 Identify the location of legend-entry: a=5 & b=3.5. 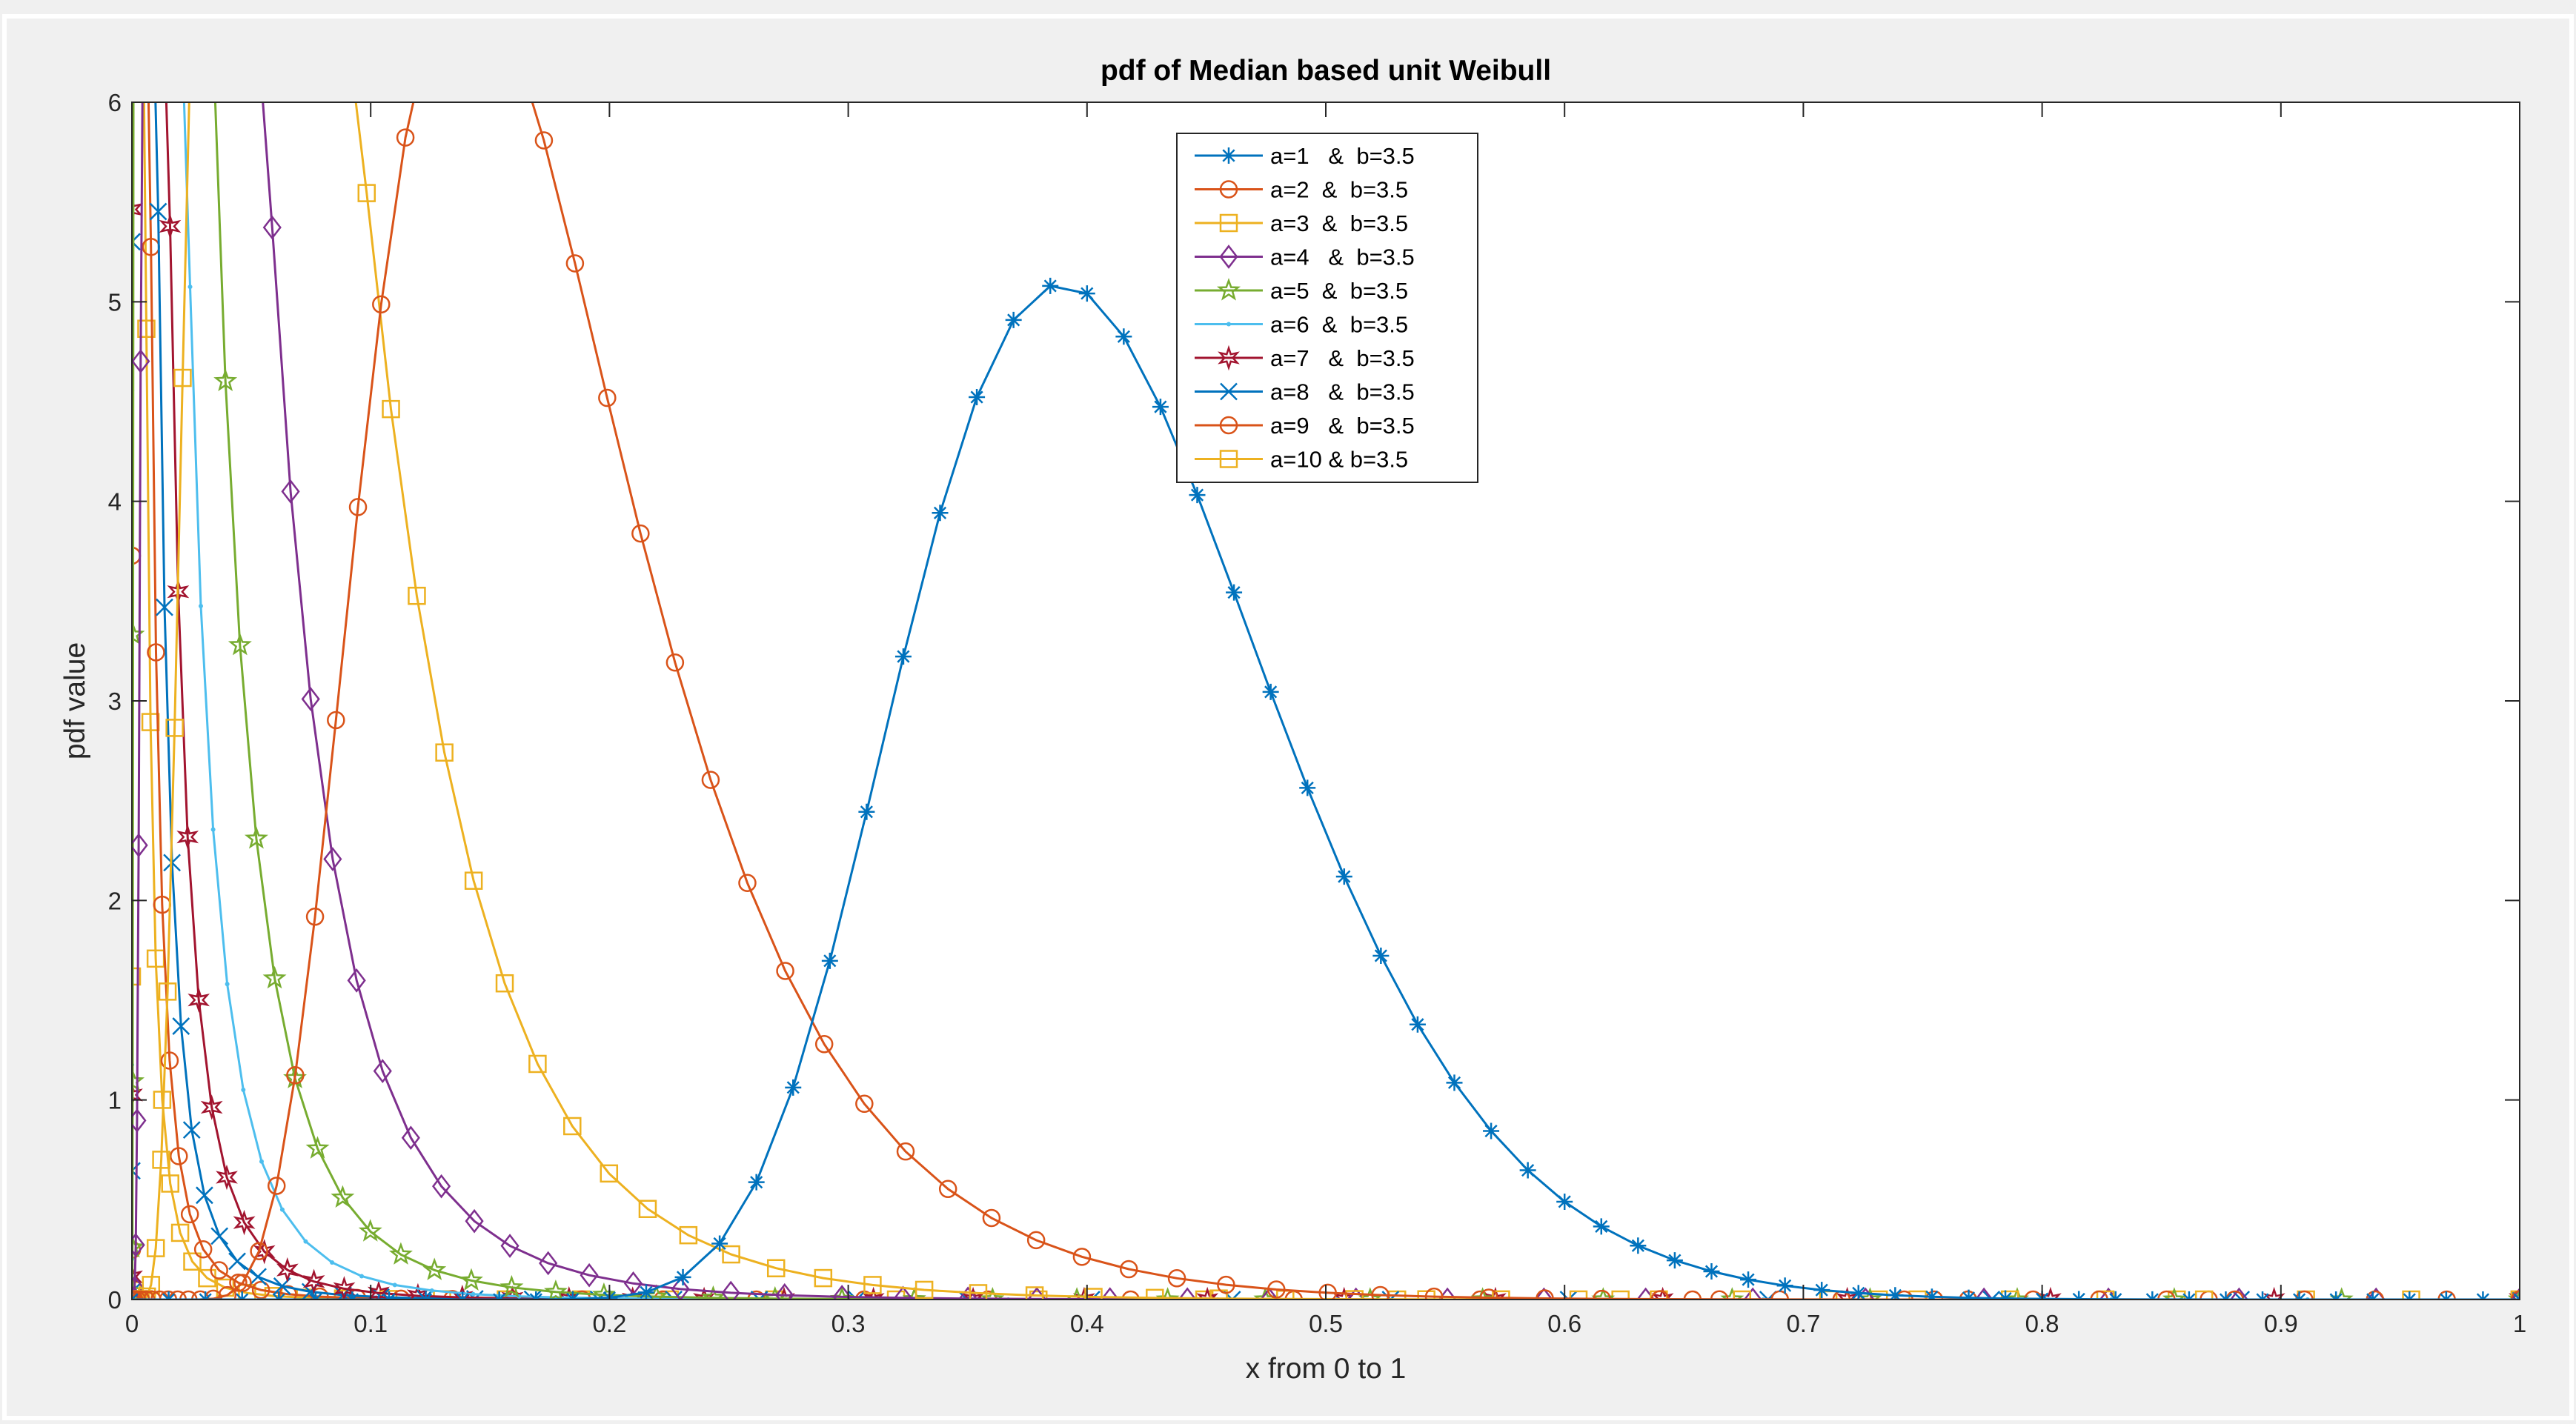
(1301, 291).